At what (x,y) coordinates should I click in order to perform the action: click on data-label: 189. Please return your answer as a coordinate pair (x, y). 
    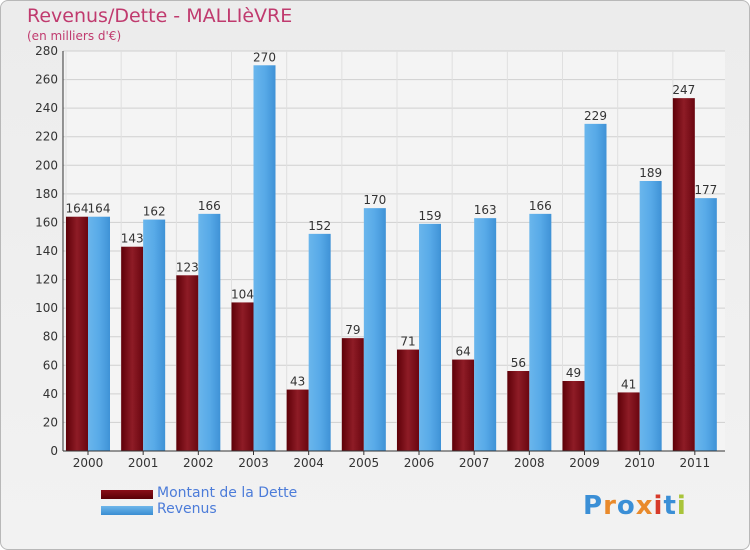
    Looking at the image, I should click on (650, 173).